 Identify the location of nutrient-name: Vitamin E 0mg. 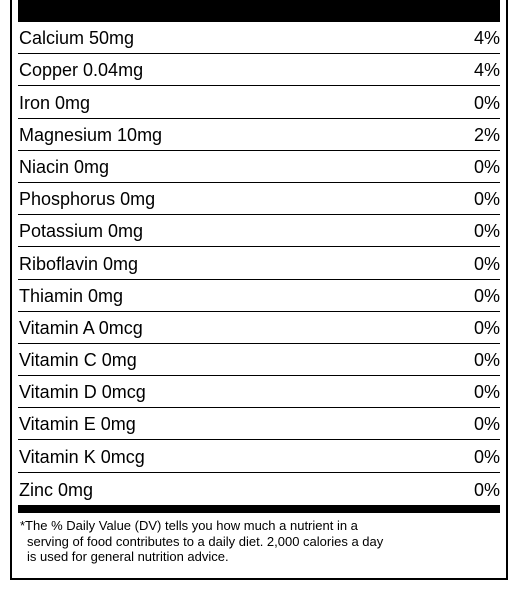
(77, 424).